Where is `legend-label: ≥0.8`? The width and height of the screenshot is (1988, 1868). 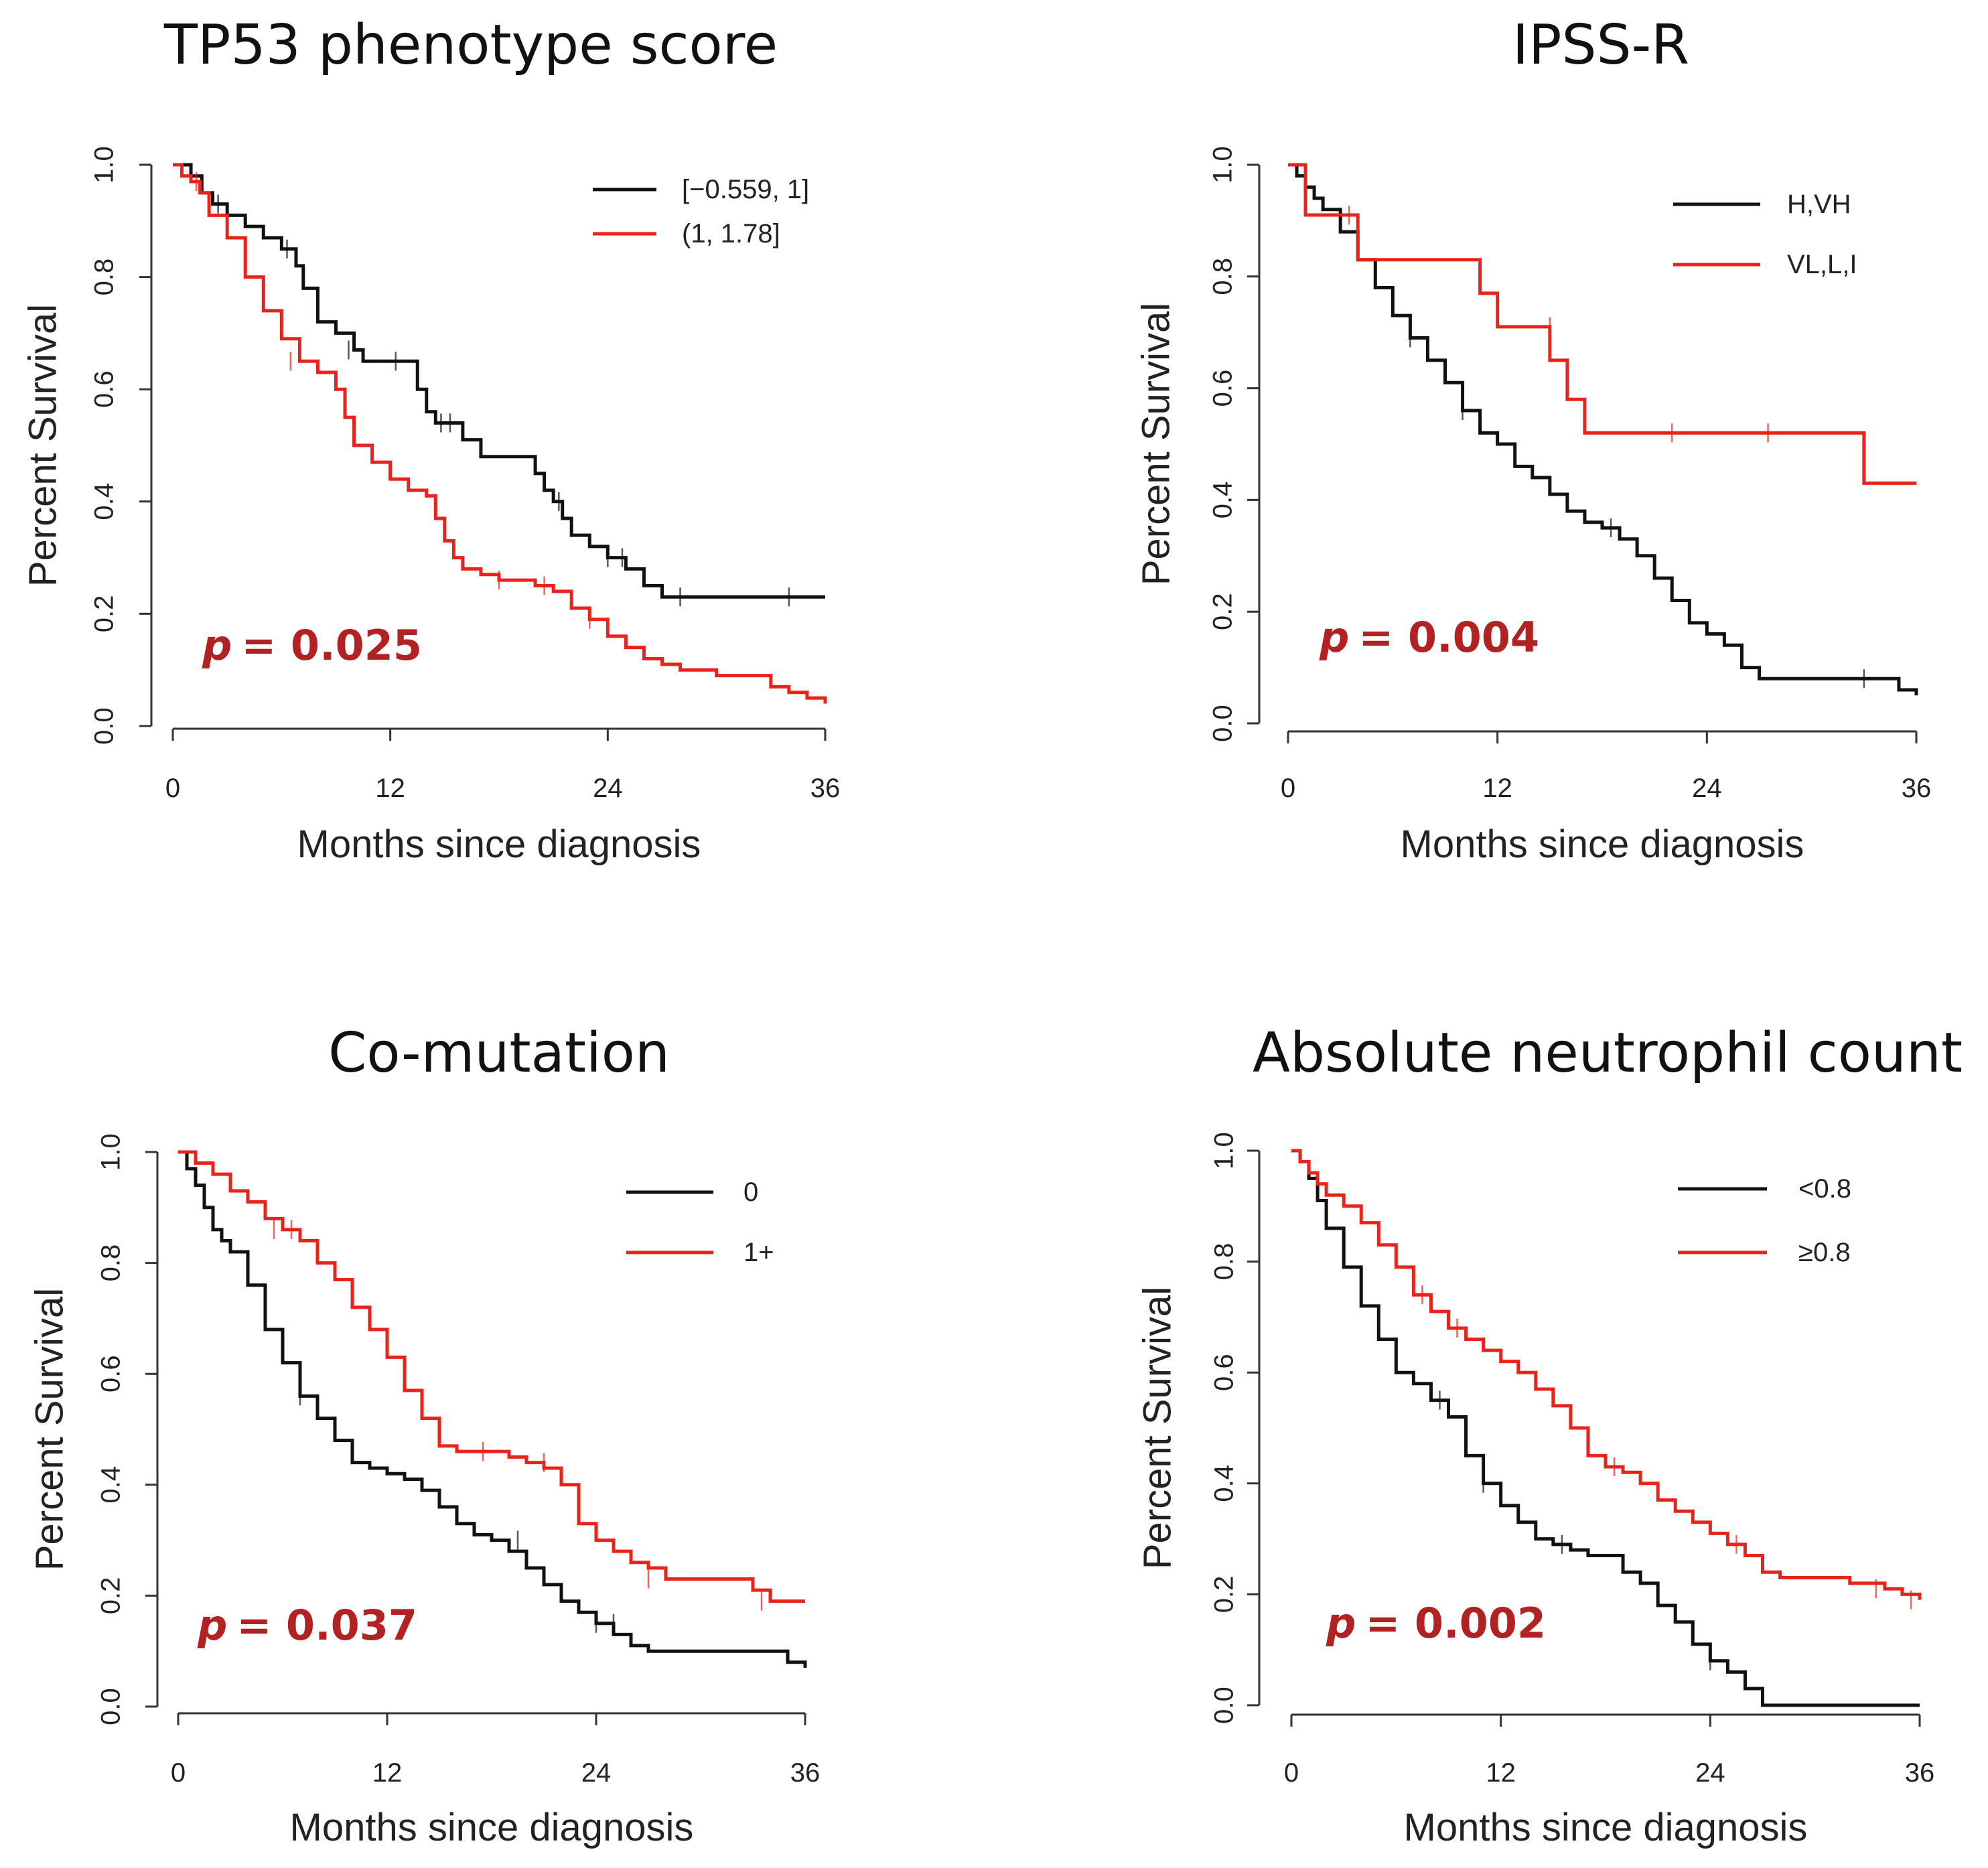
legend-label: ≥0.8 is located at coordinates (1824, 1252).